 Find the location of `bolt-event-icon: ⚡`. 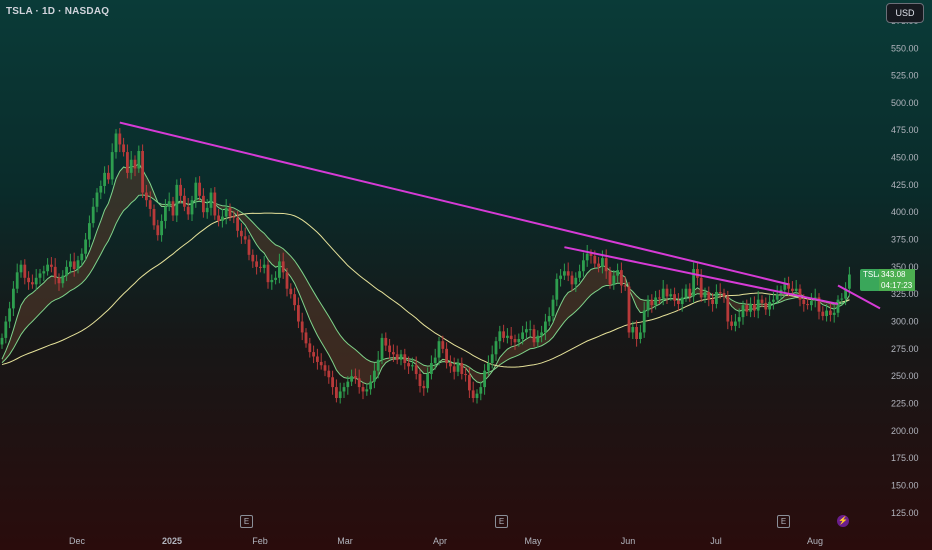

bolt-event-icon: ⚡ is located at coordinates (843, 521).